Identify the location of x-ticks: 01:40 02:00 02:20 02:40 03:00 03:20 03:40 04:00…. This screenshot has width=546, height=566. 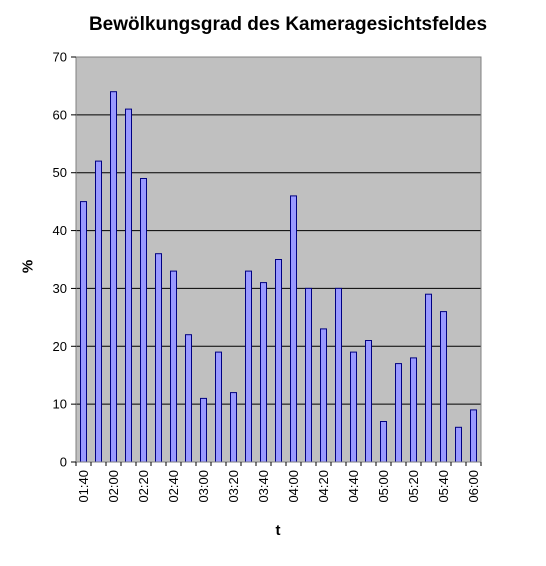
(278, 482).